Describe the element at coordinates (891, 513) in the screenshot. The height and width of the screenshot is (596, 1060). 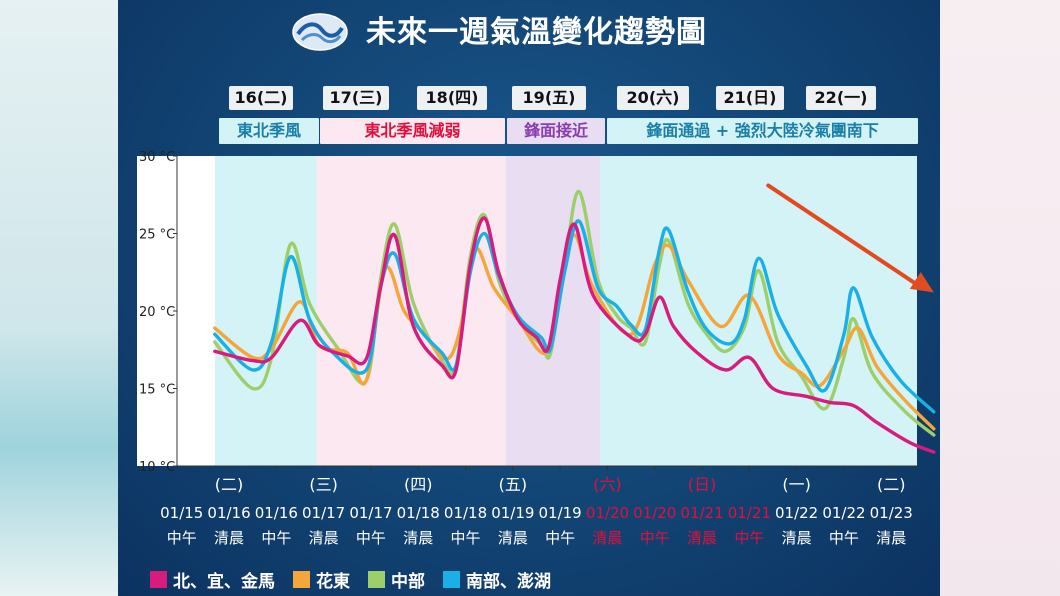
I see `x-tick-date: 01/23` at that location.